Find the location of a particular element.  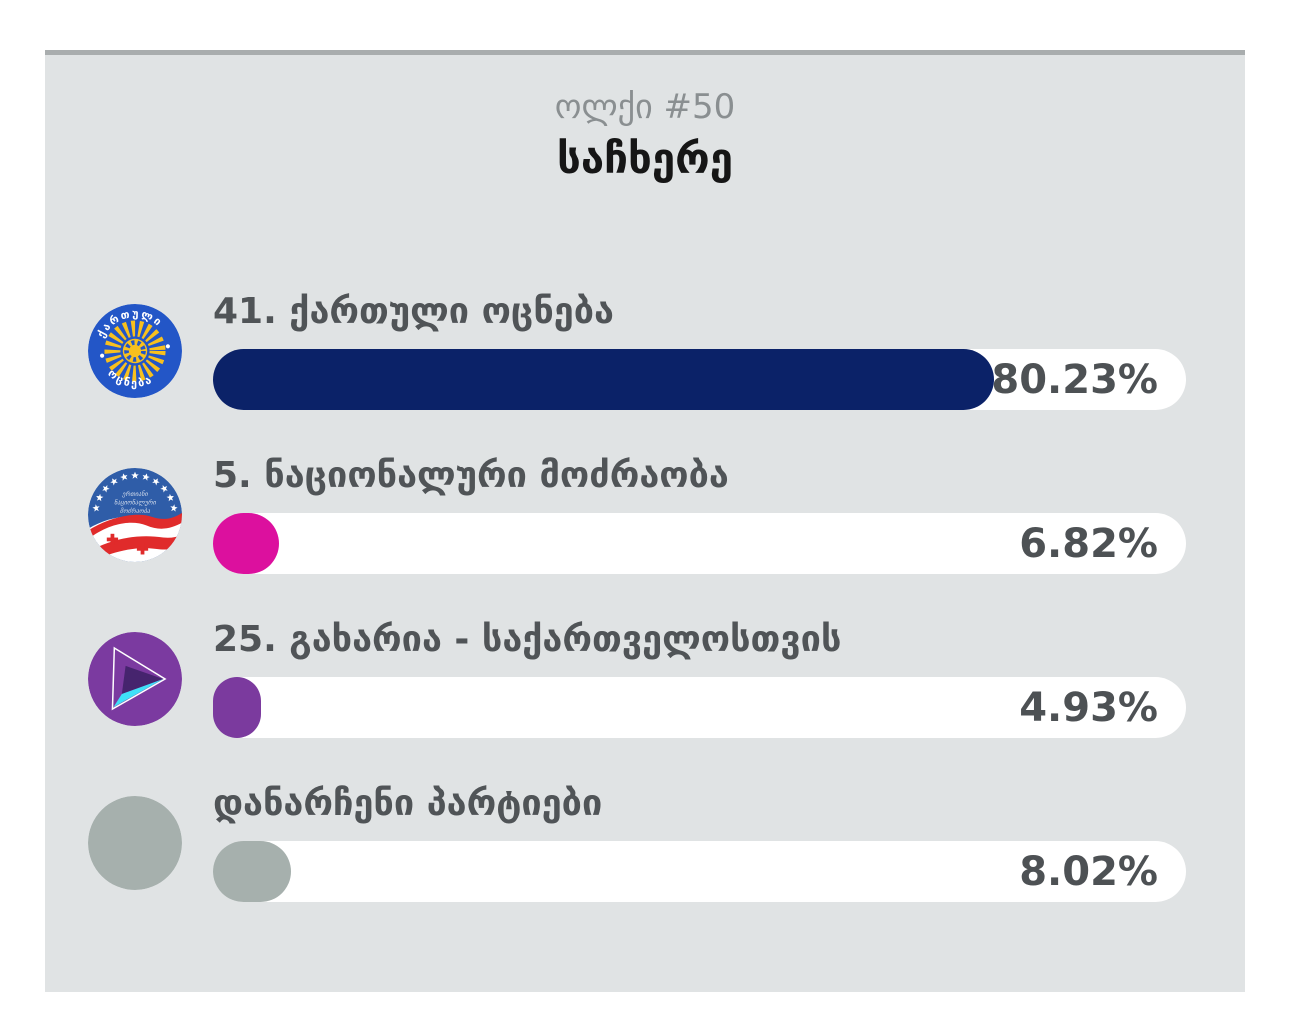

party-name-label: 41. ქართული ოცნება is located at coordinates (413, 311).